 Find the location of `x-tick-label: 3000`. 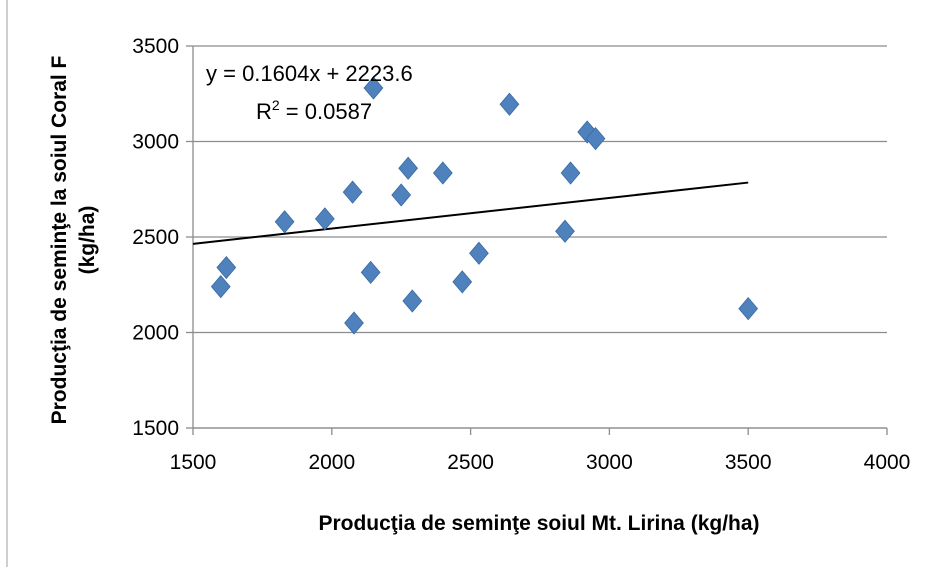

x-tick-label: 3000 is located at coordinates (609, 462).